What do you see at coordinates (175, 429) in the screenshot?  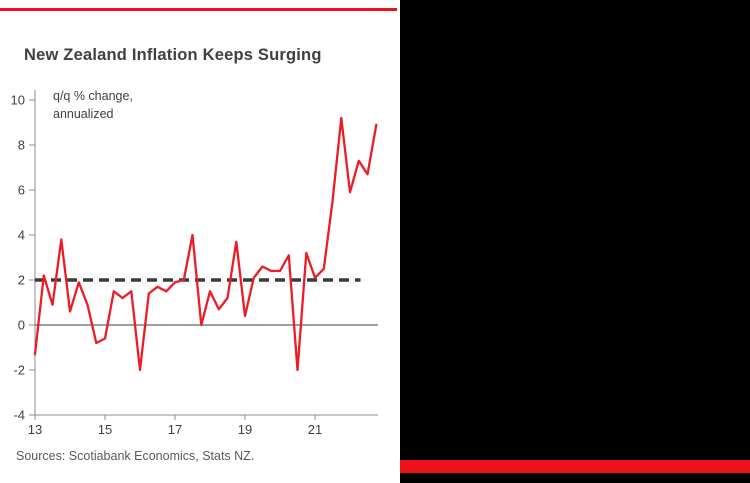 I see `x-tick-label: 17` at bounding box center [175, 429].